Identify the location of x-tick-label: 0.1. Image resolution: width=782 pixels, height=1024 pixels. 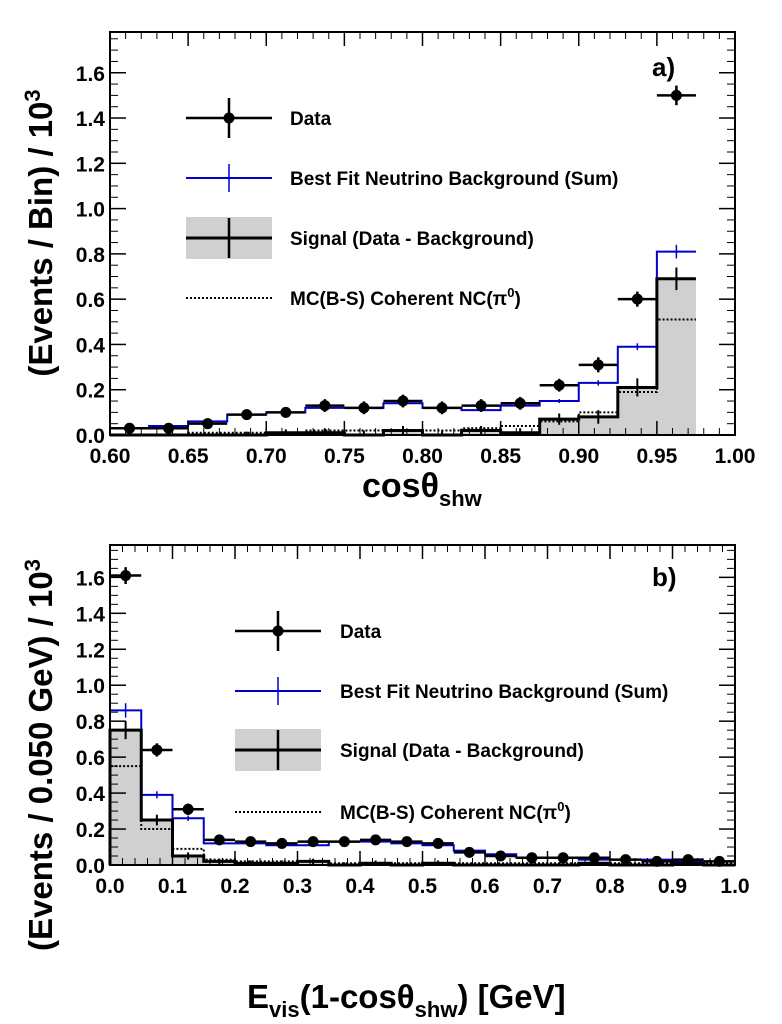
(173, 886).